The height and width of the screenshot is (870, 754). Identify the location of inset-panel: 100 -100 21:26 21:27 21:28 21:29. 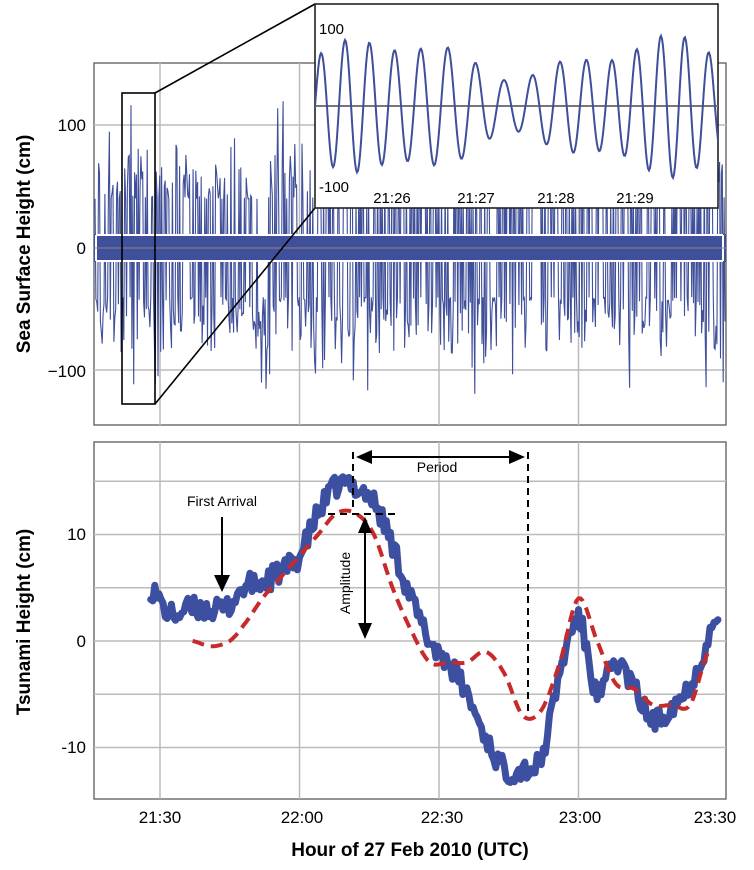
(516, 106).